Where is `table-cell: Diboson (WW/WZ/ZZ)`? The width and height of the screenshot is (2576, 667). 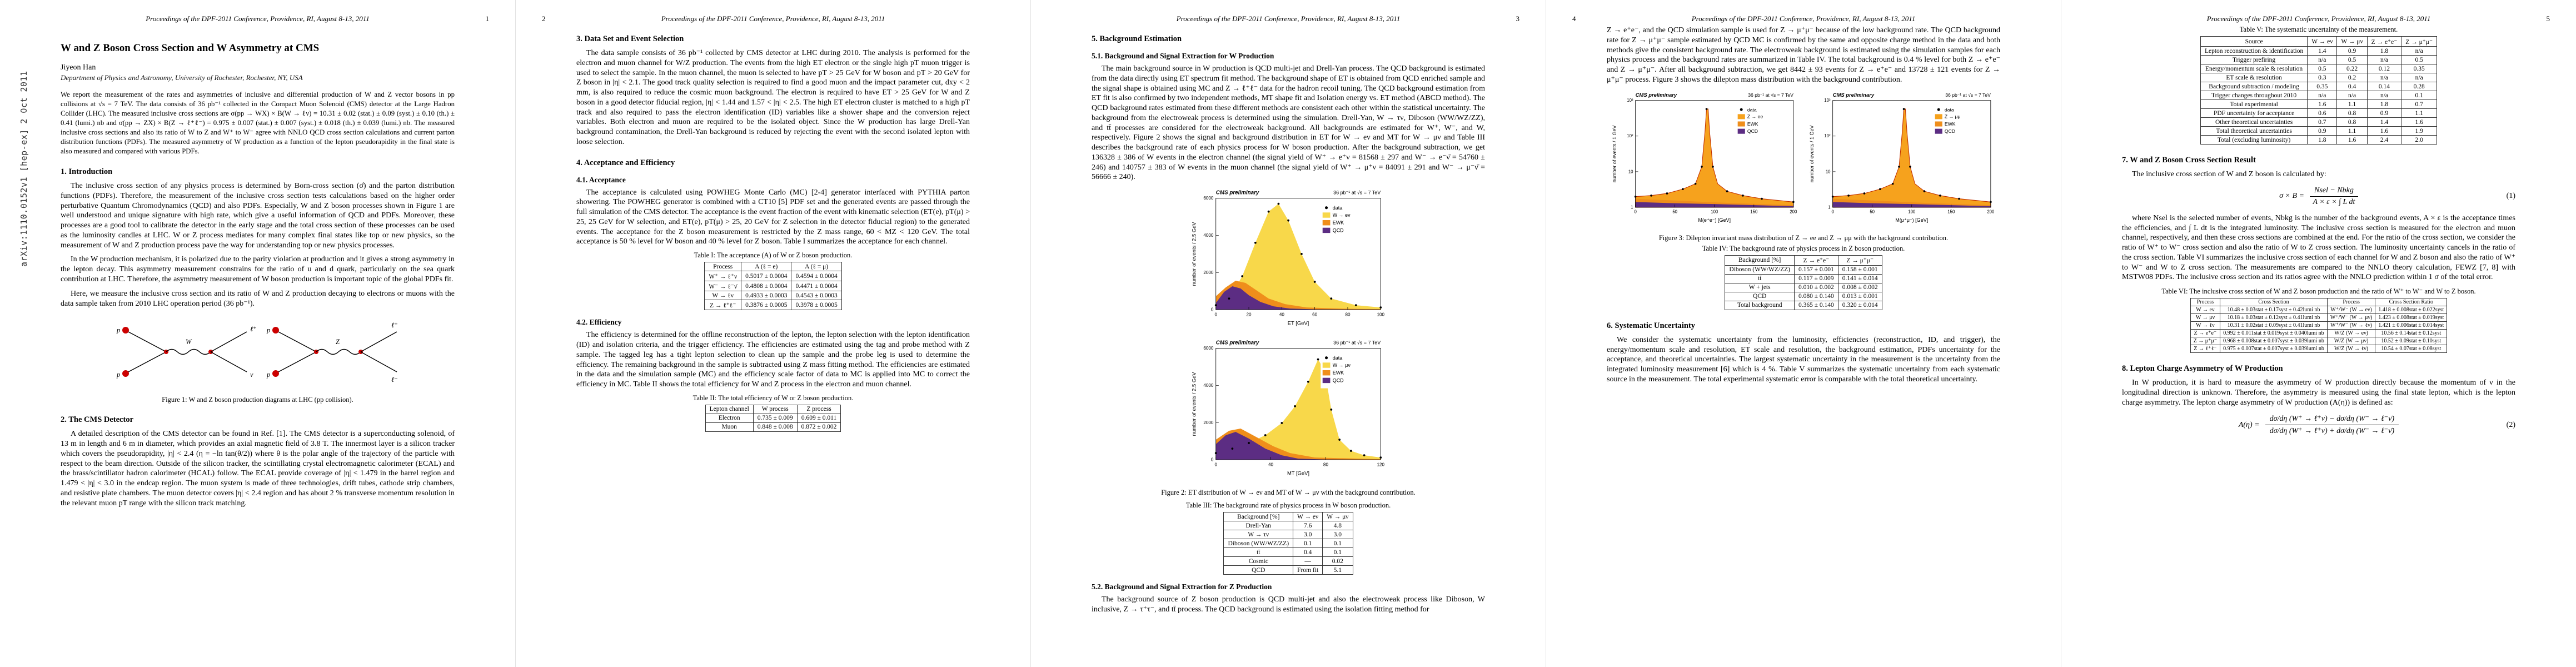 table-cell: Diboson (WW/WZ/ZZ) is located at coordinates (1760, 270).